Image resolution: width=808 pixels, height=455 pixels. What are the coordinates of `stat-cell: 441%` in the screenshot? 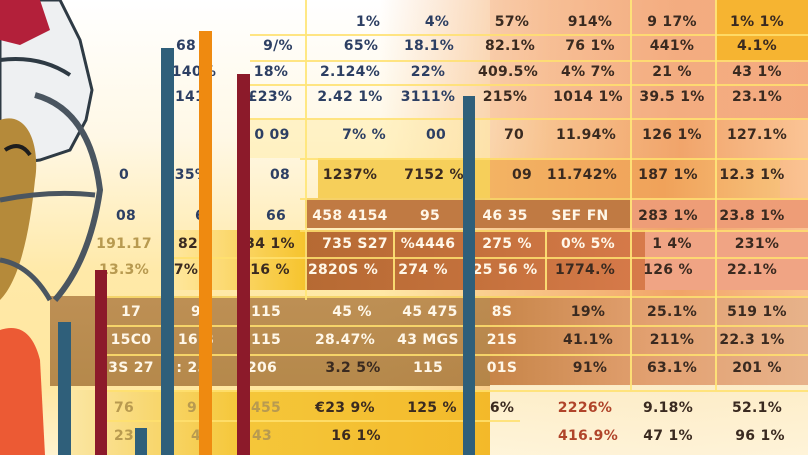 It's located at (672, 46).